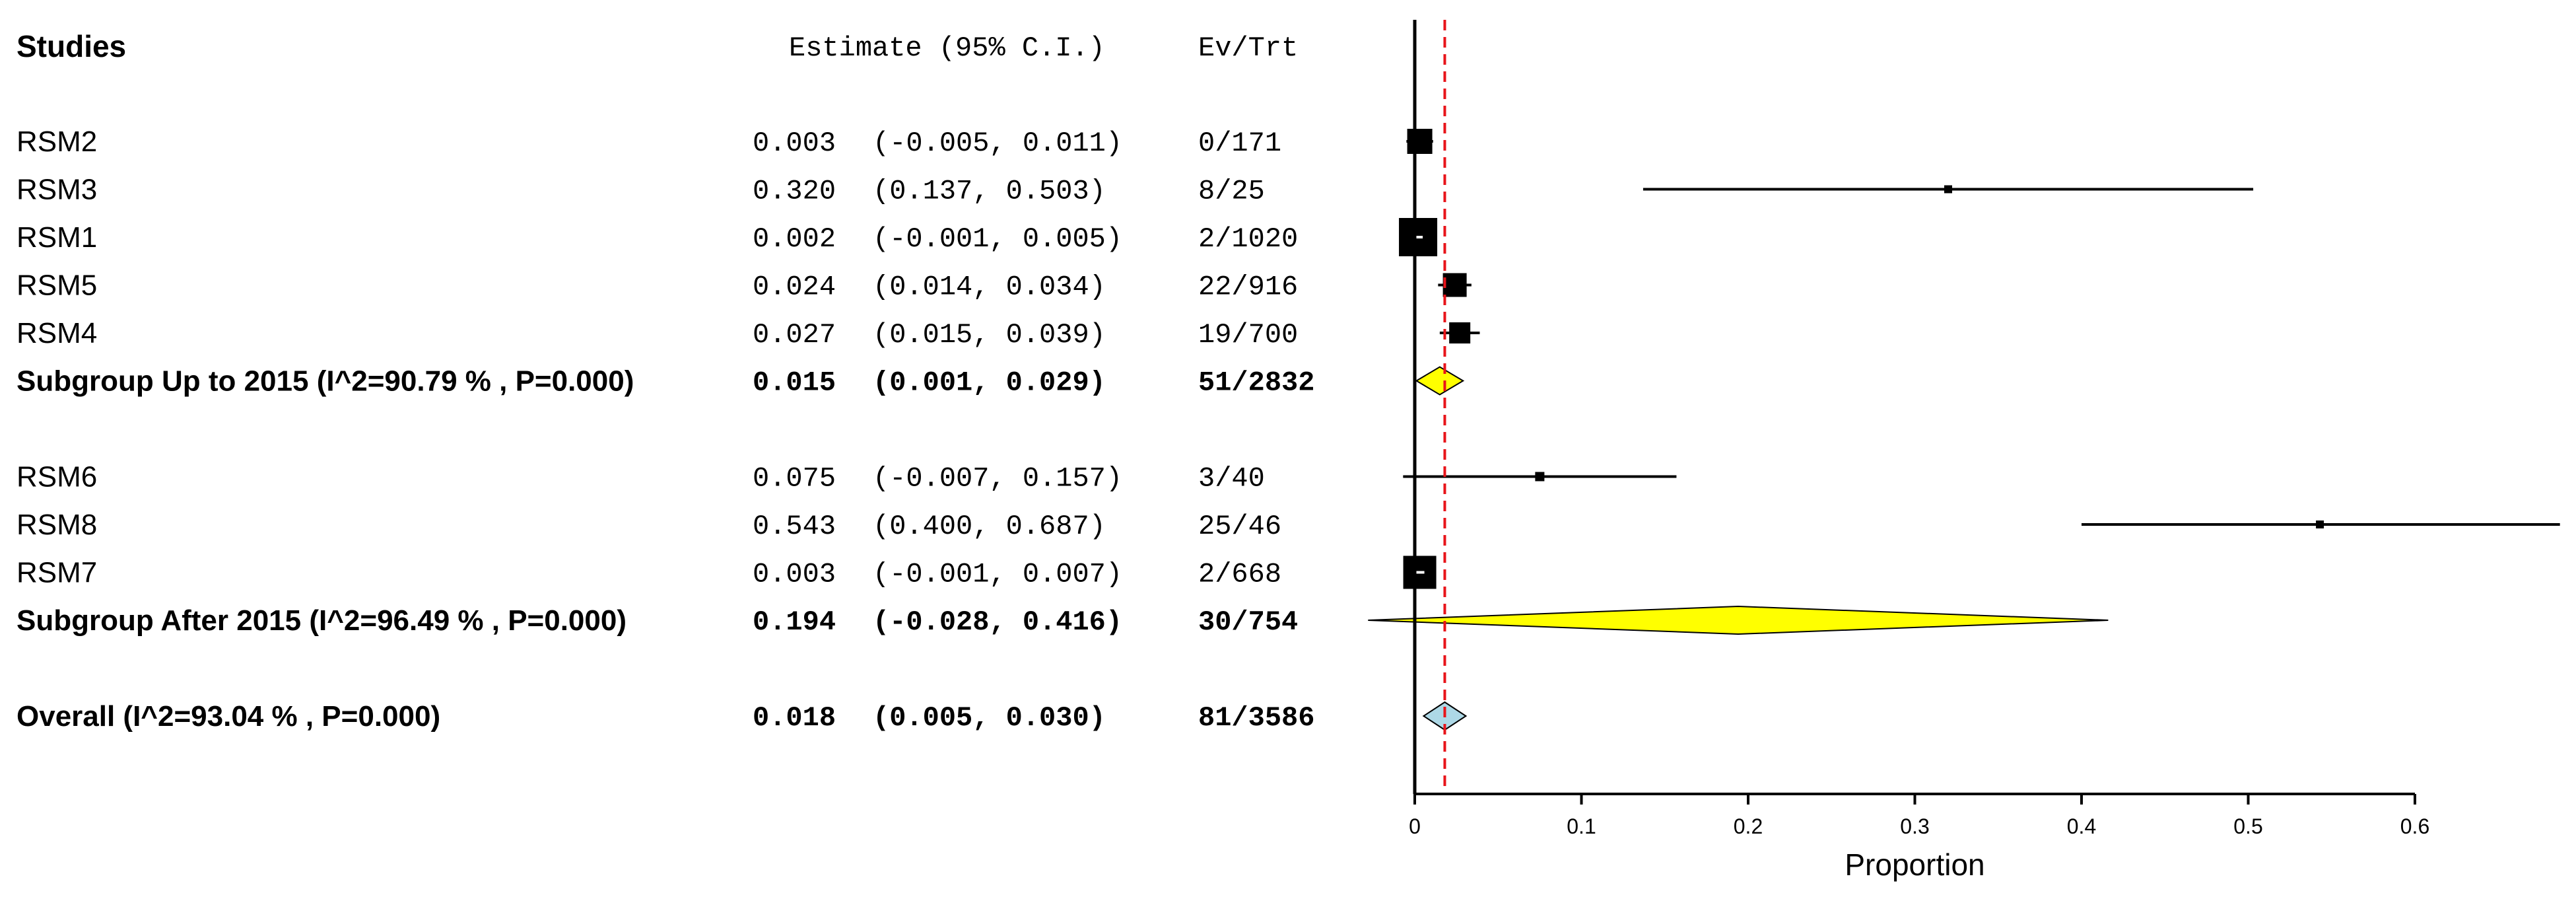 This screenshot has height=897, width=2576. What do you see at coordinates (1749, 826) in the screenshot?
I see `x-tick-label: 0.2` at bounding box center [1749, 826].